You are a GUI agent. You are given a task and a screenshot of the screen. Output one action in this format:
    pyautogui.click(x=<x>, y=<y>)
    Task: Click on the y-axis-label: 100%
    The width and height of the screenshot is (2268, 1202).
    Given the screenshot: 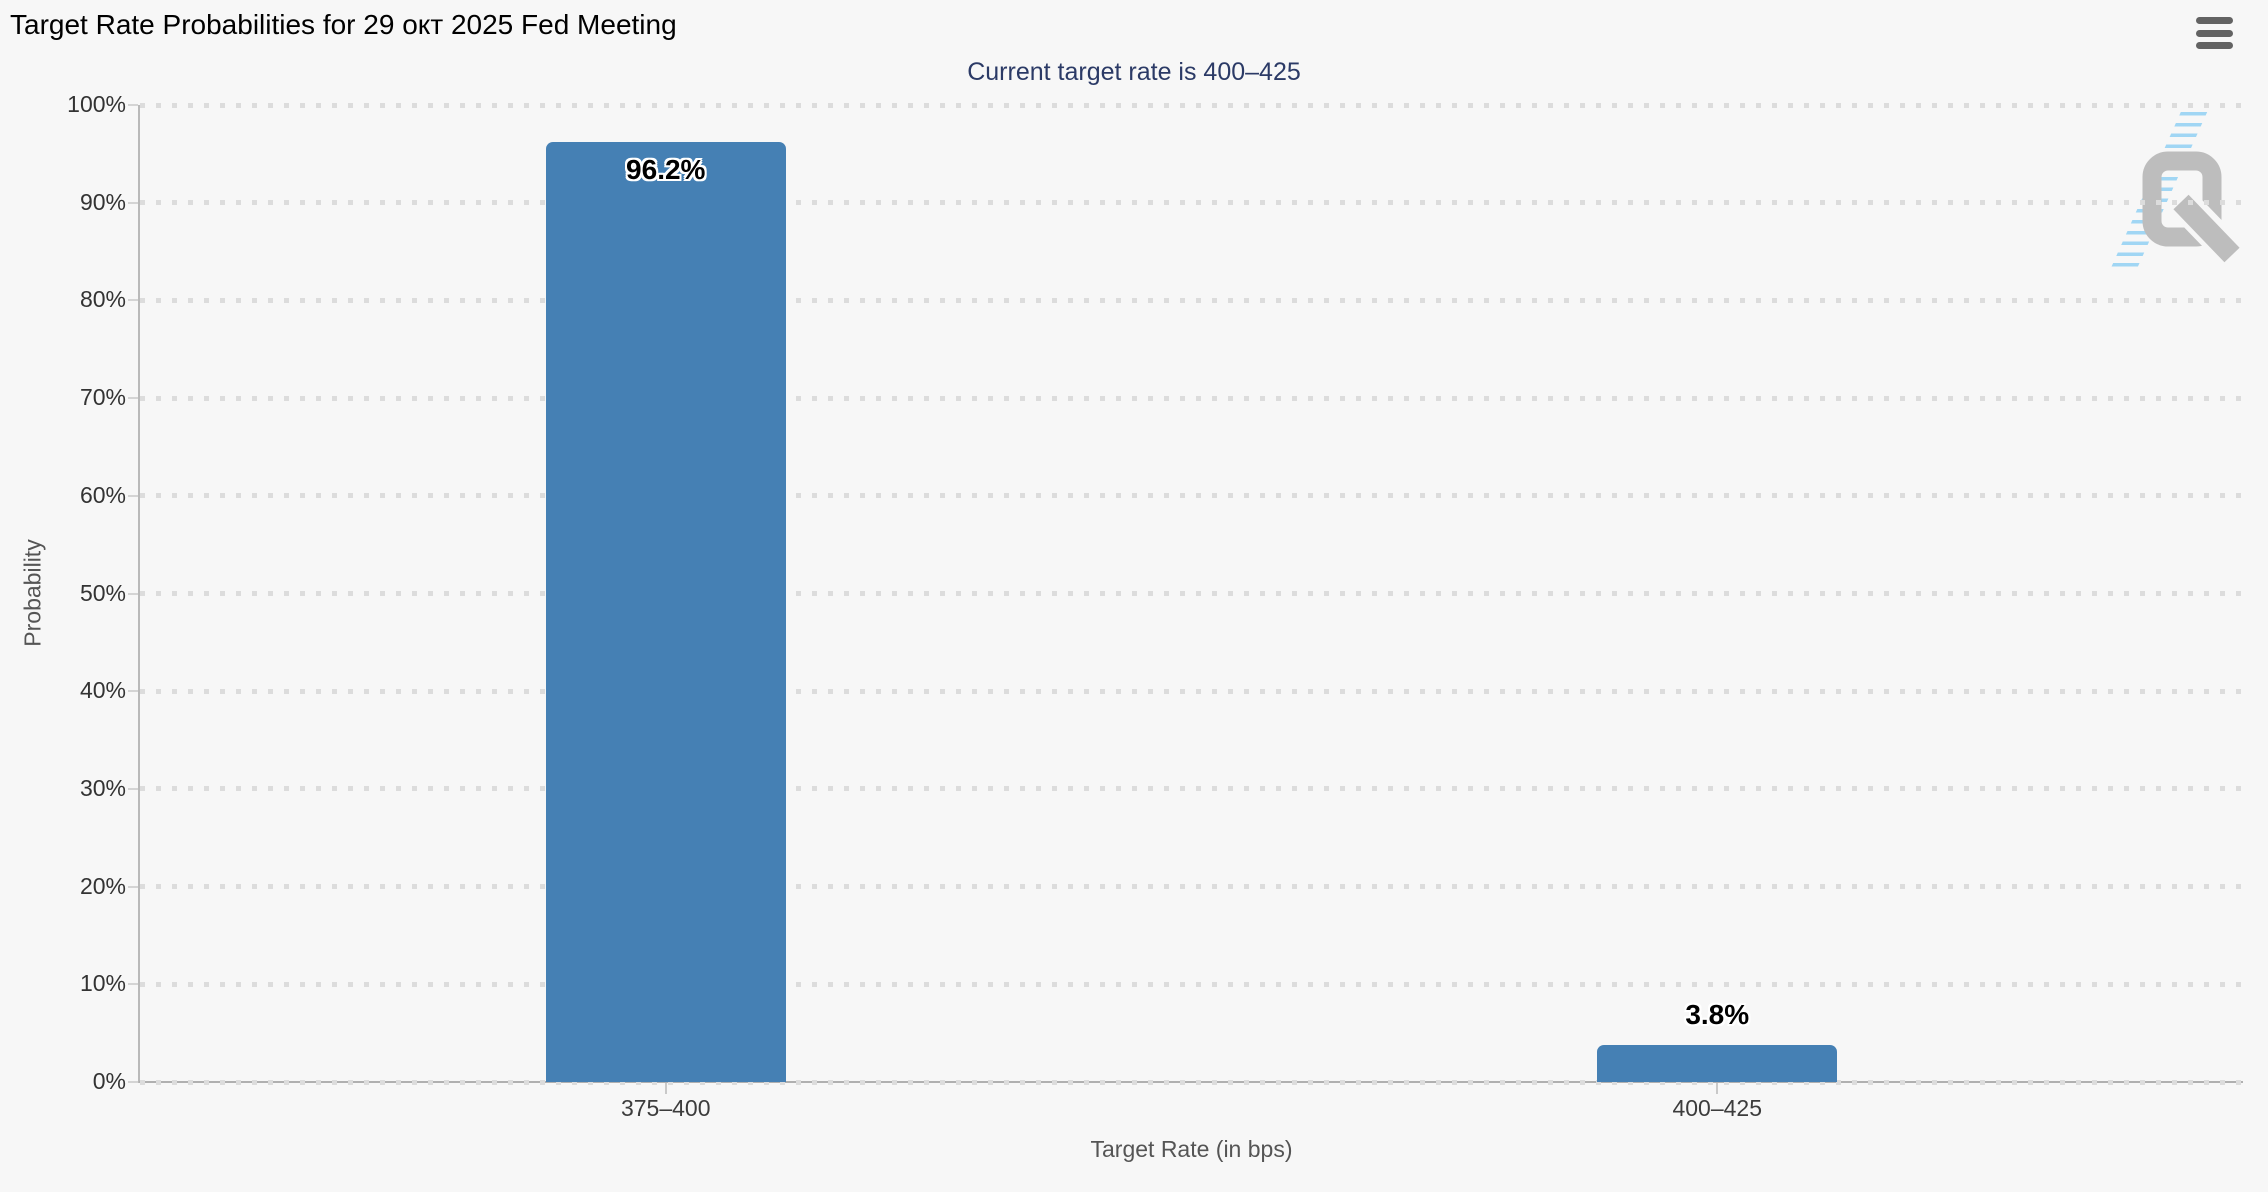 What is the action you would take?
    pyautogui.click(x=96, y=104)
    